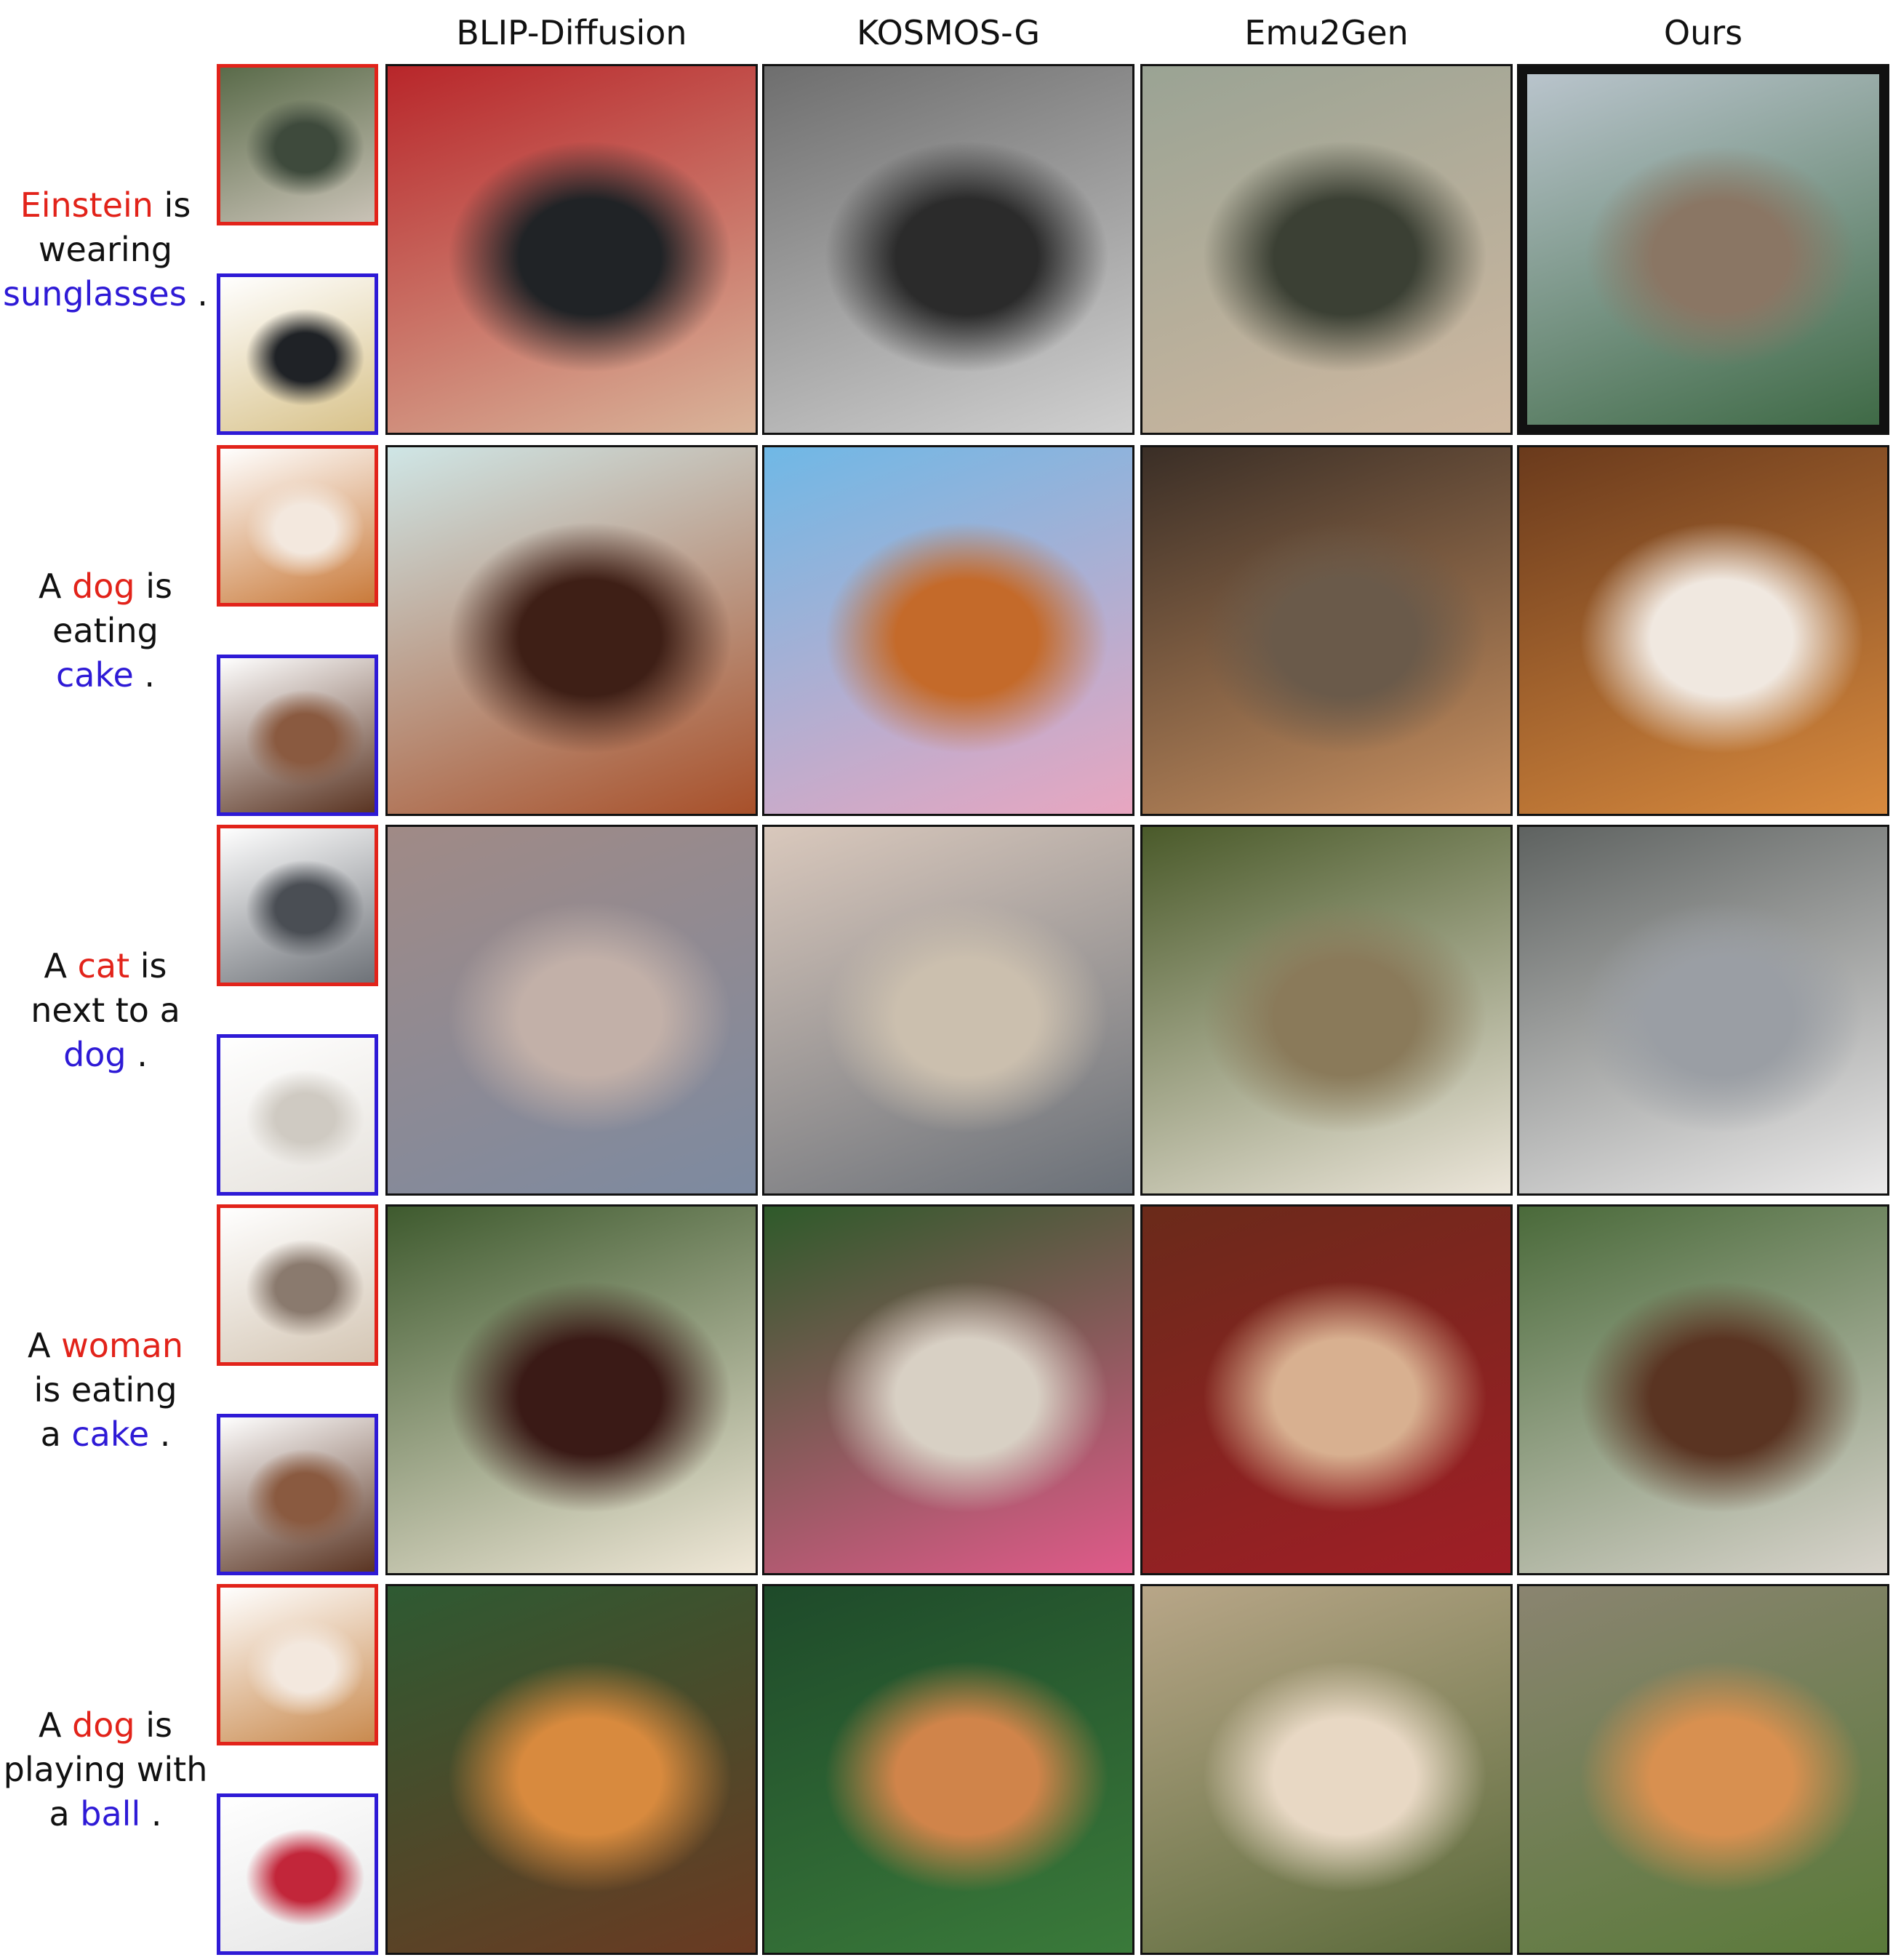 Image resolution: width=1893 pixels, height=1960 pixels. I want to click on prompt-row-1: Einstein is wearing sunglasses ., so click(105, 249).